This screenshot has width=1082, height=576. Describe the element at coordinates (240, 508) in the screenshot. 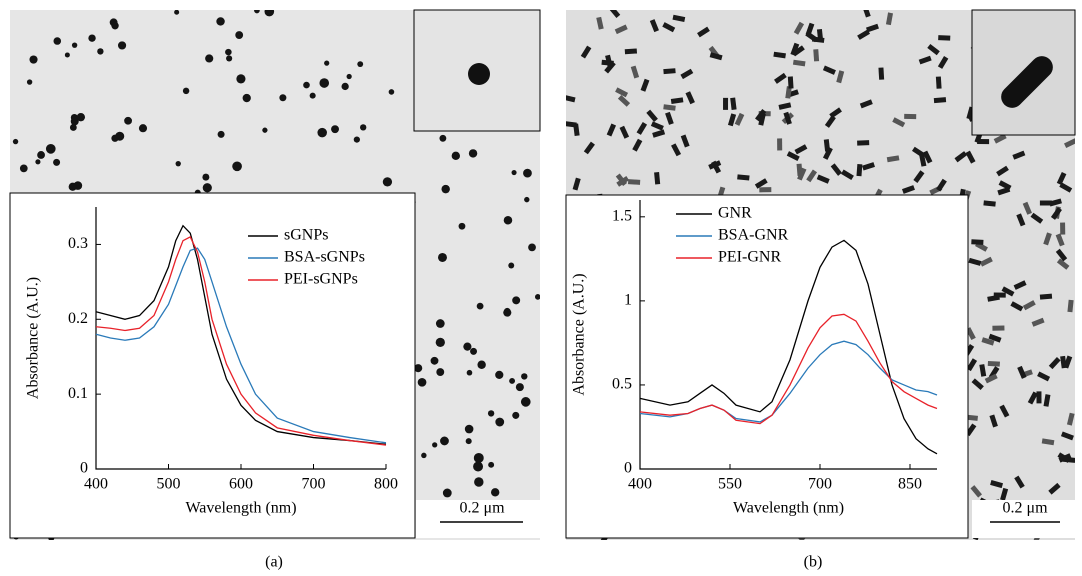

I see `x-axis-label: Wavelength (nm)` at that location.